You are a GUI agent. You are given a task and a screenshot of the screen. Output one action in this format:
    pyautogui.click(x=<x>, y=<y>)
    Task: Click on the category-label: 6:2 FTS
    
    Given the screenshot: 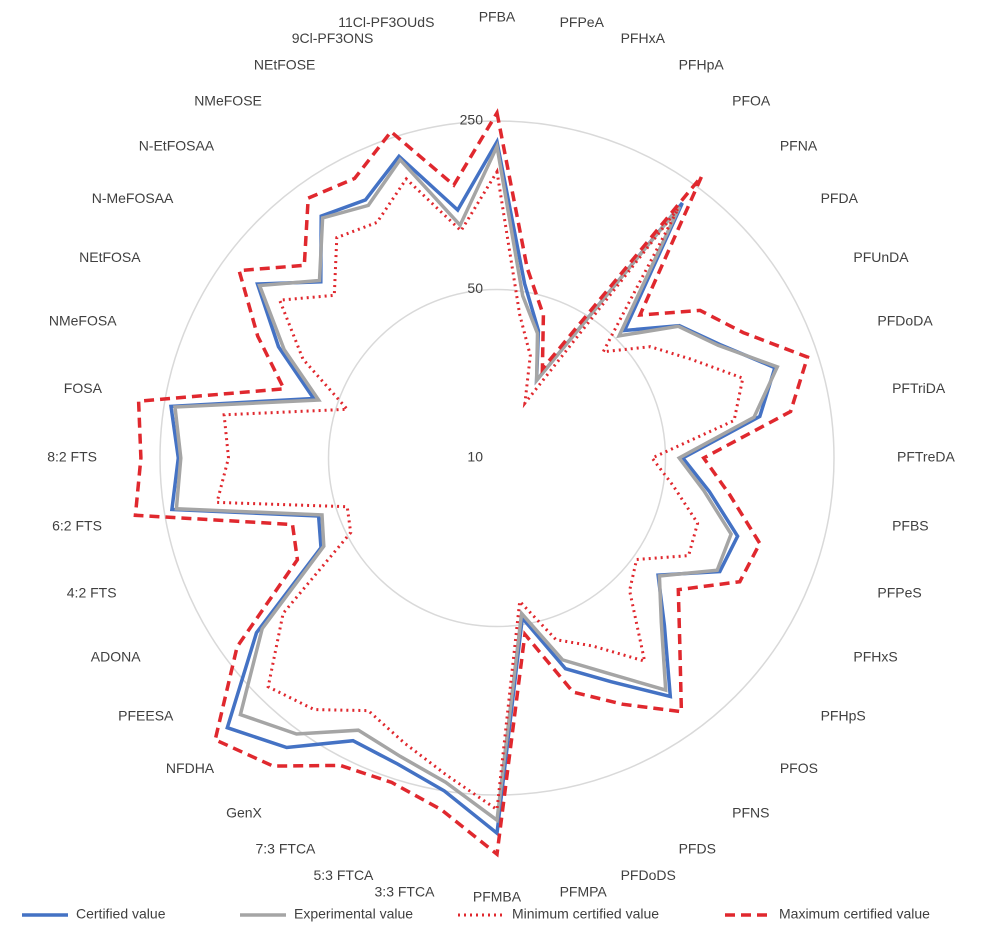 What is the action you would take?
    pyautogui.click(x=77, y=526)
    